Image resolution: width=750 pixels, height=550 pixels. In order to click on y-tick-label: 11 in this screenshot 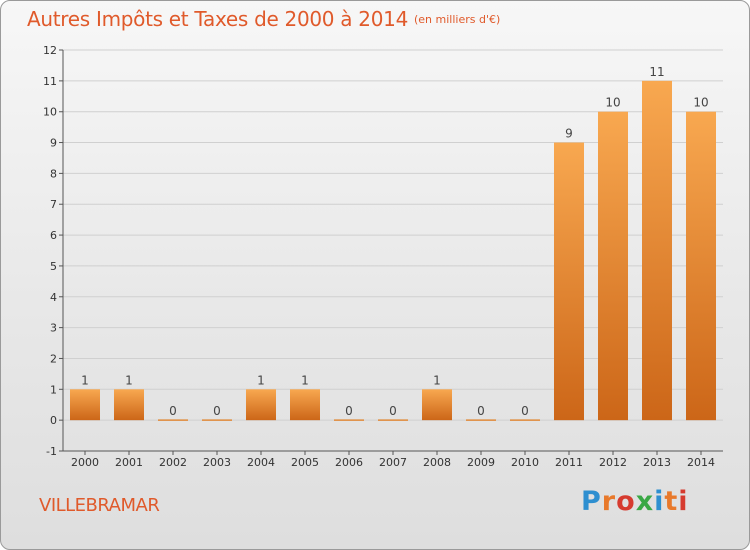, I will do `click(50, 81)`.